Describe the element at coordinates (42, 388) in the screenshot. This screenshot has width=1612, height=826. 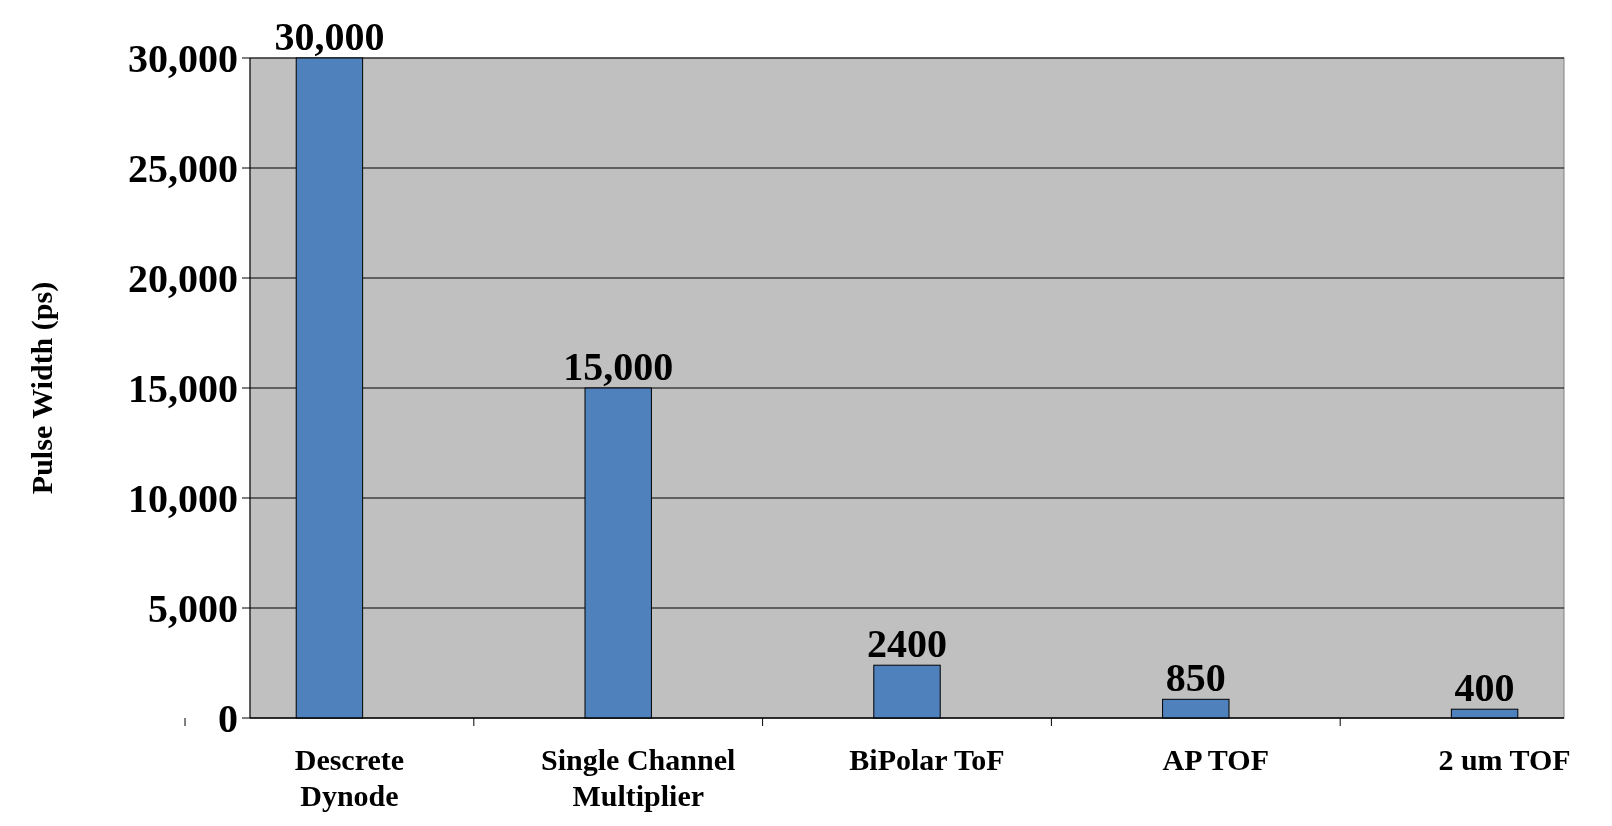
I see `y-axis-title: Pulse Width (ps)` at that location.